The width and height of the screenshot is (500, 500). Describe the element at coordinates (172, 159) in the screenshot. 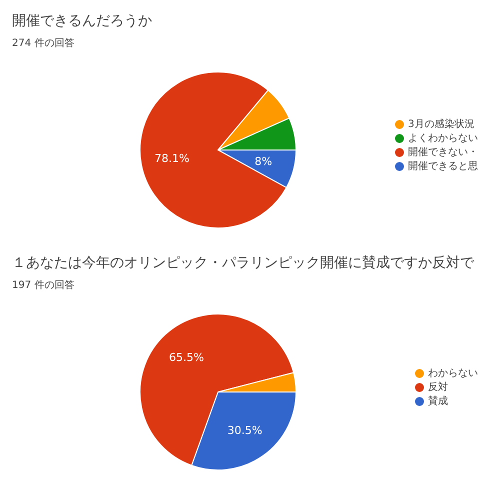

I see `data-label: 78.1%` at that location.